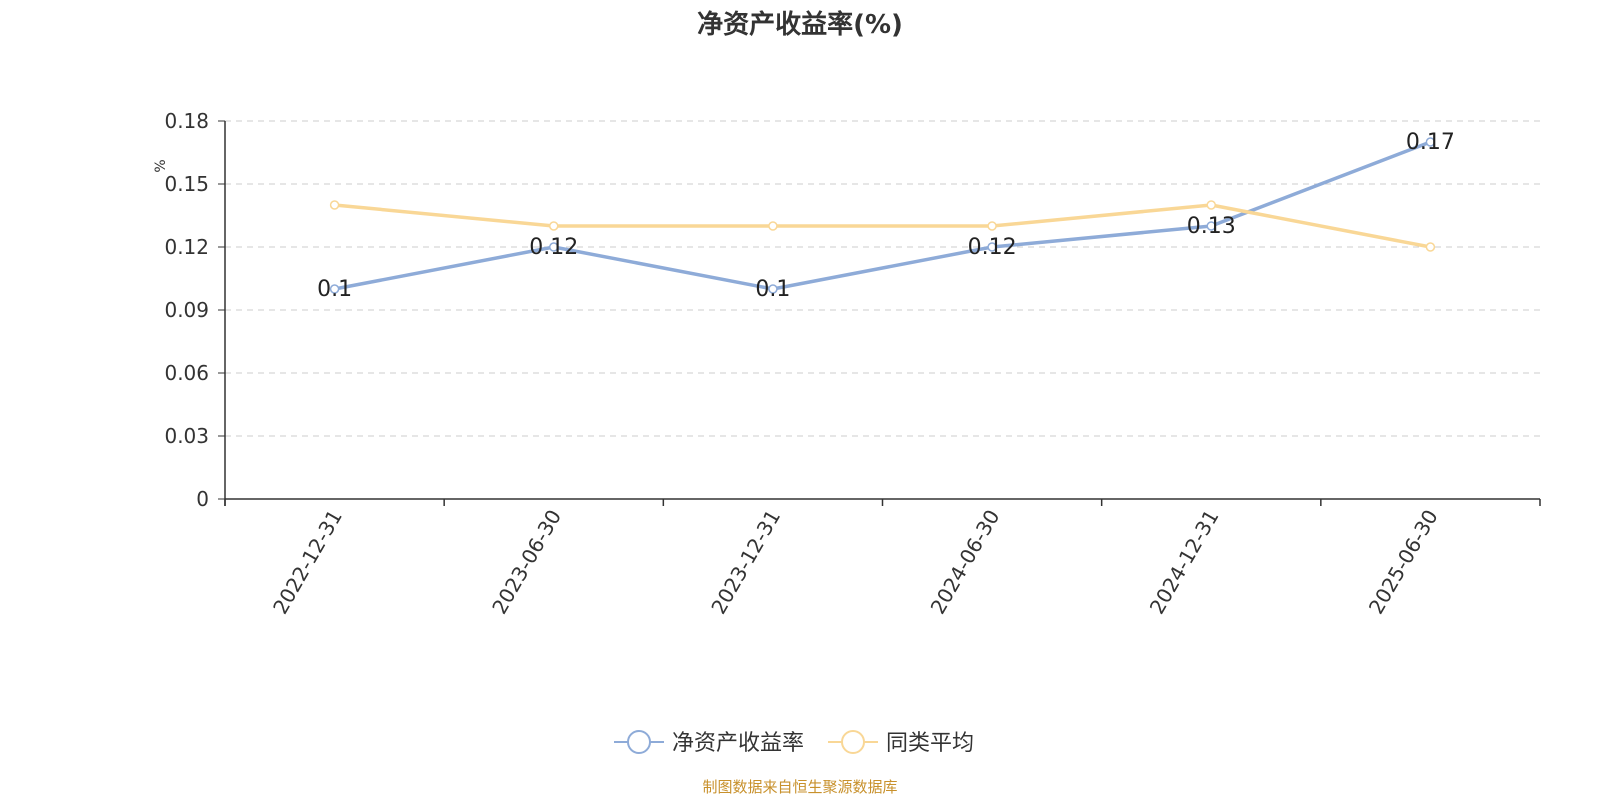  I want to click on y-axis-unit-label: %, so click(161, 165).